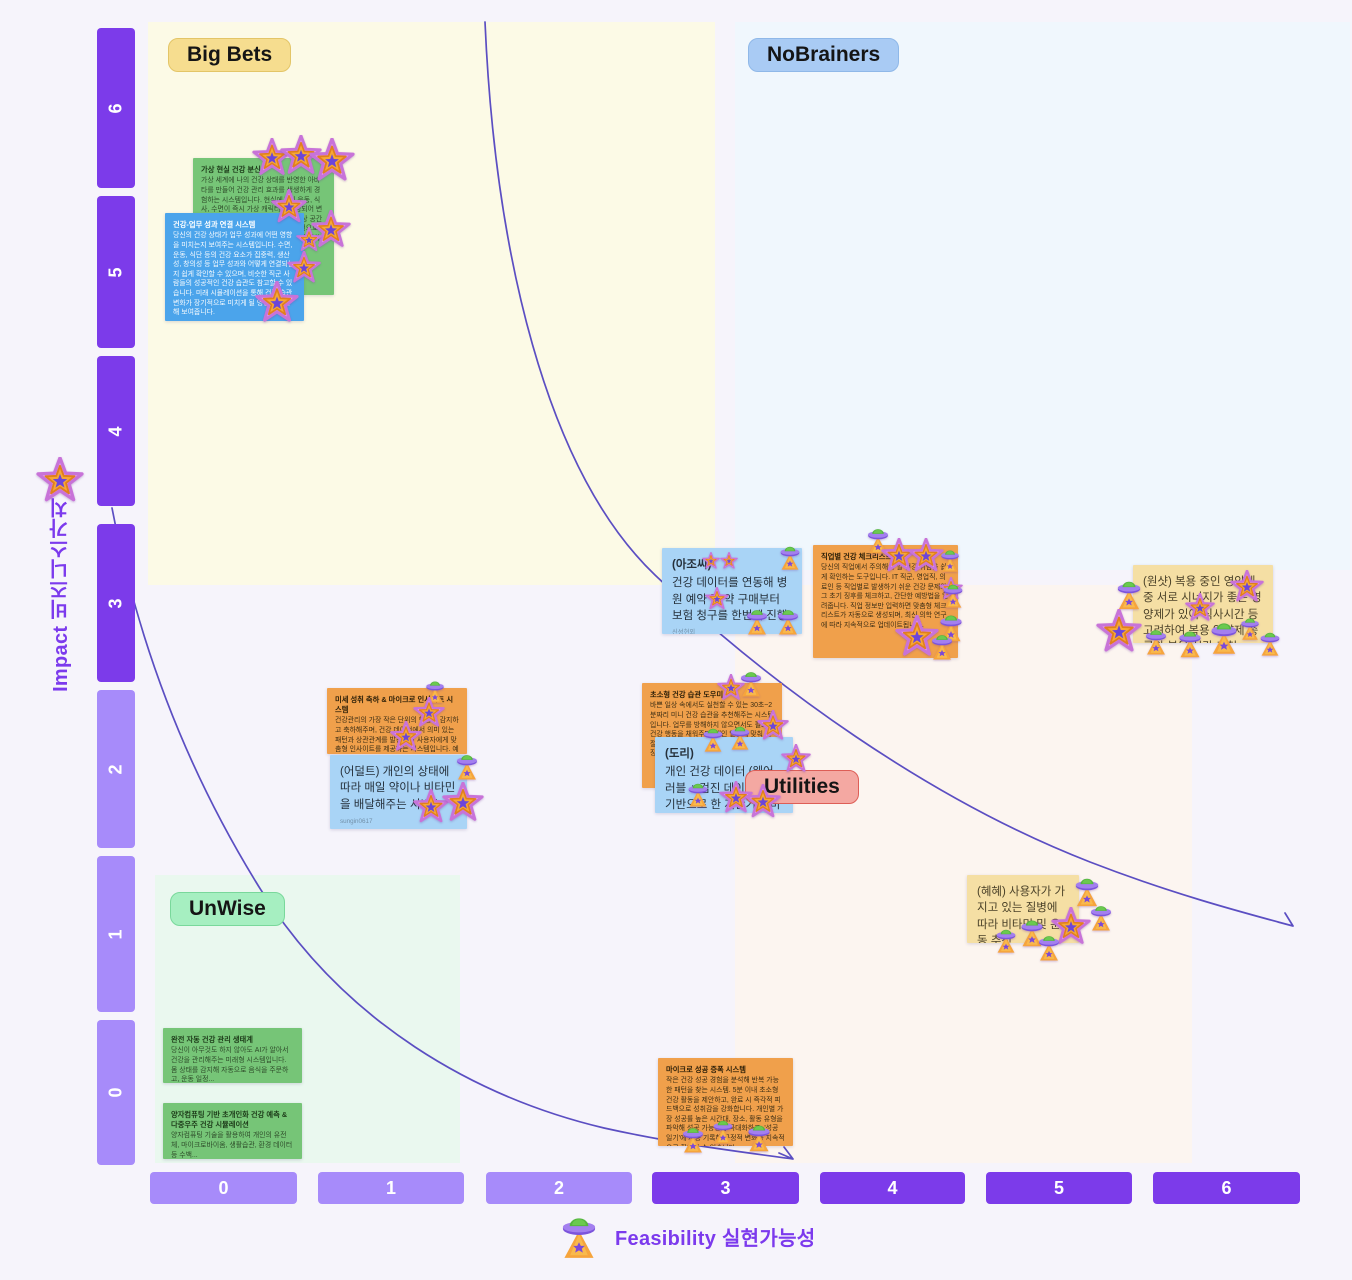 This screenshot has height=1280, width=1352. I want to click on quadrant-label-big-bets: Big Bets, so click(230, 55).